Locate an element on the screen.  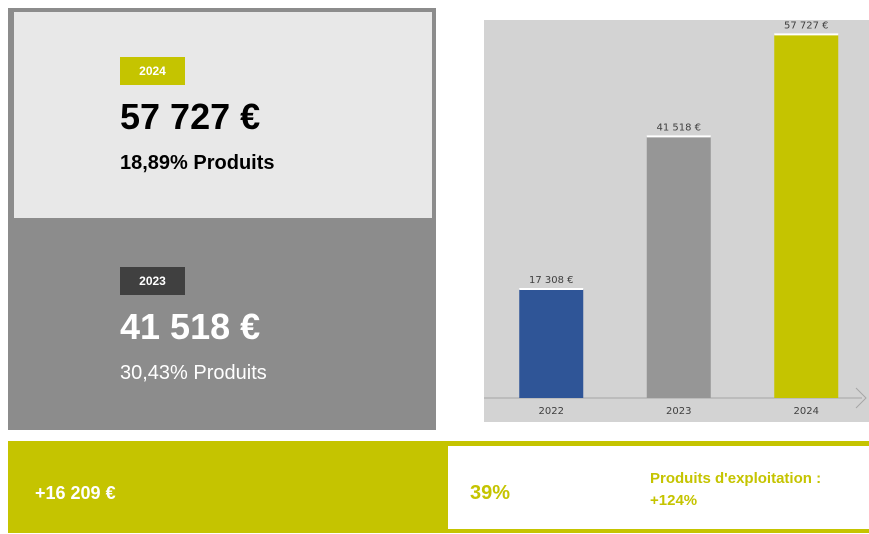
difference: +16 209 € is located at coordinates (75, 493).